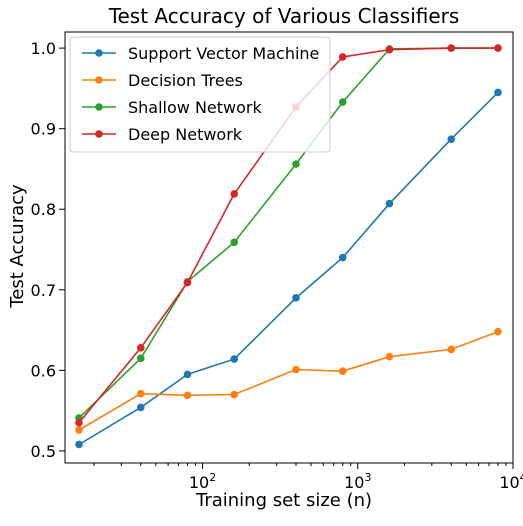 The height and width of the screenshot is (526, 523). I want to click on x-tick-label: 10³, so click(357, 481).